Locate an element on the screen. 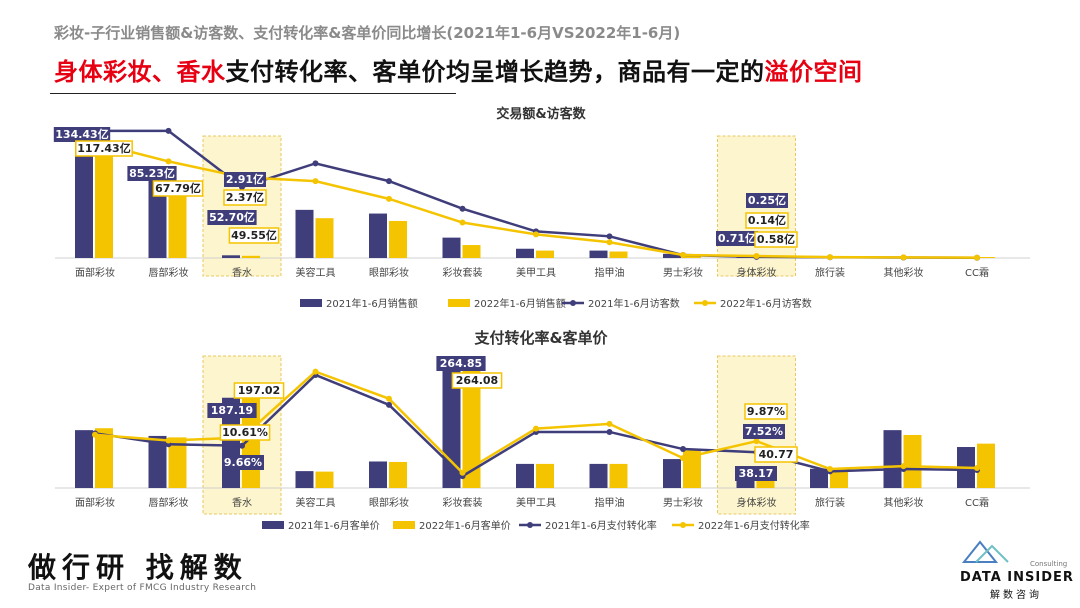  page-headline: 身体彩妆、香水支付转化率、客单价均呈增长趋势，商品有一定的溢价空间 is located at coordinates (458, 69).